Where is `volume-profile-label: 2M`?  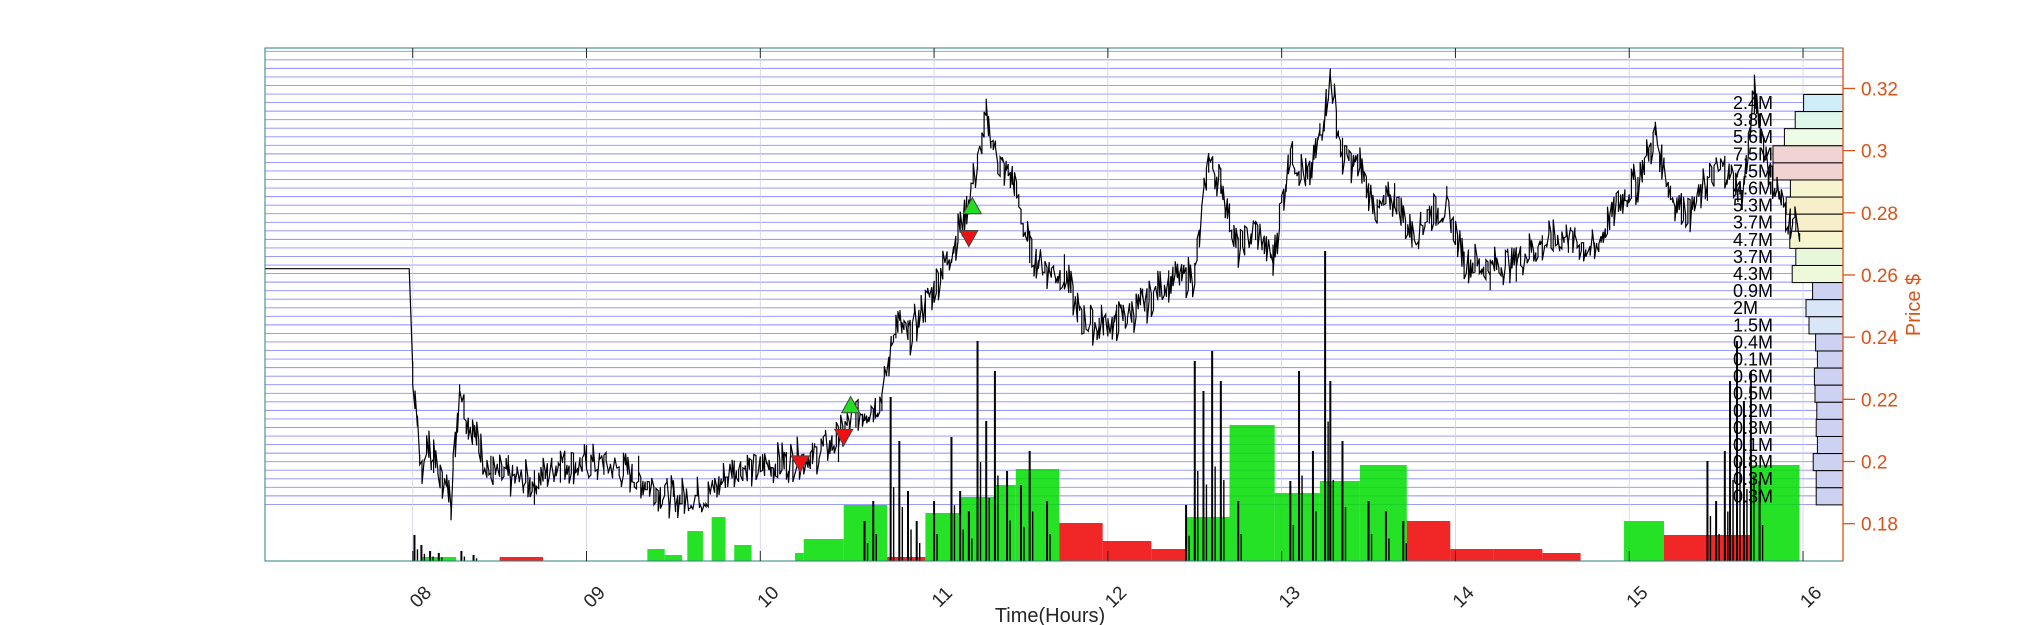
volume-profile-label: 2M is located at coordinates (1745, 308).